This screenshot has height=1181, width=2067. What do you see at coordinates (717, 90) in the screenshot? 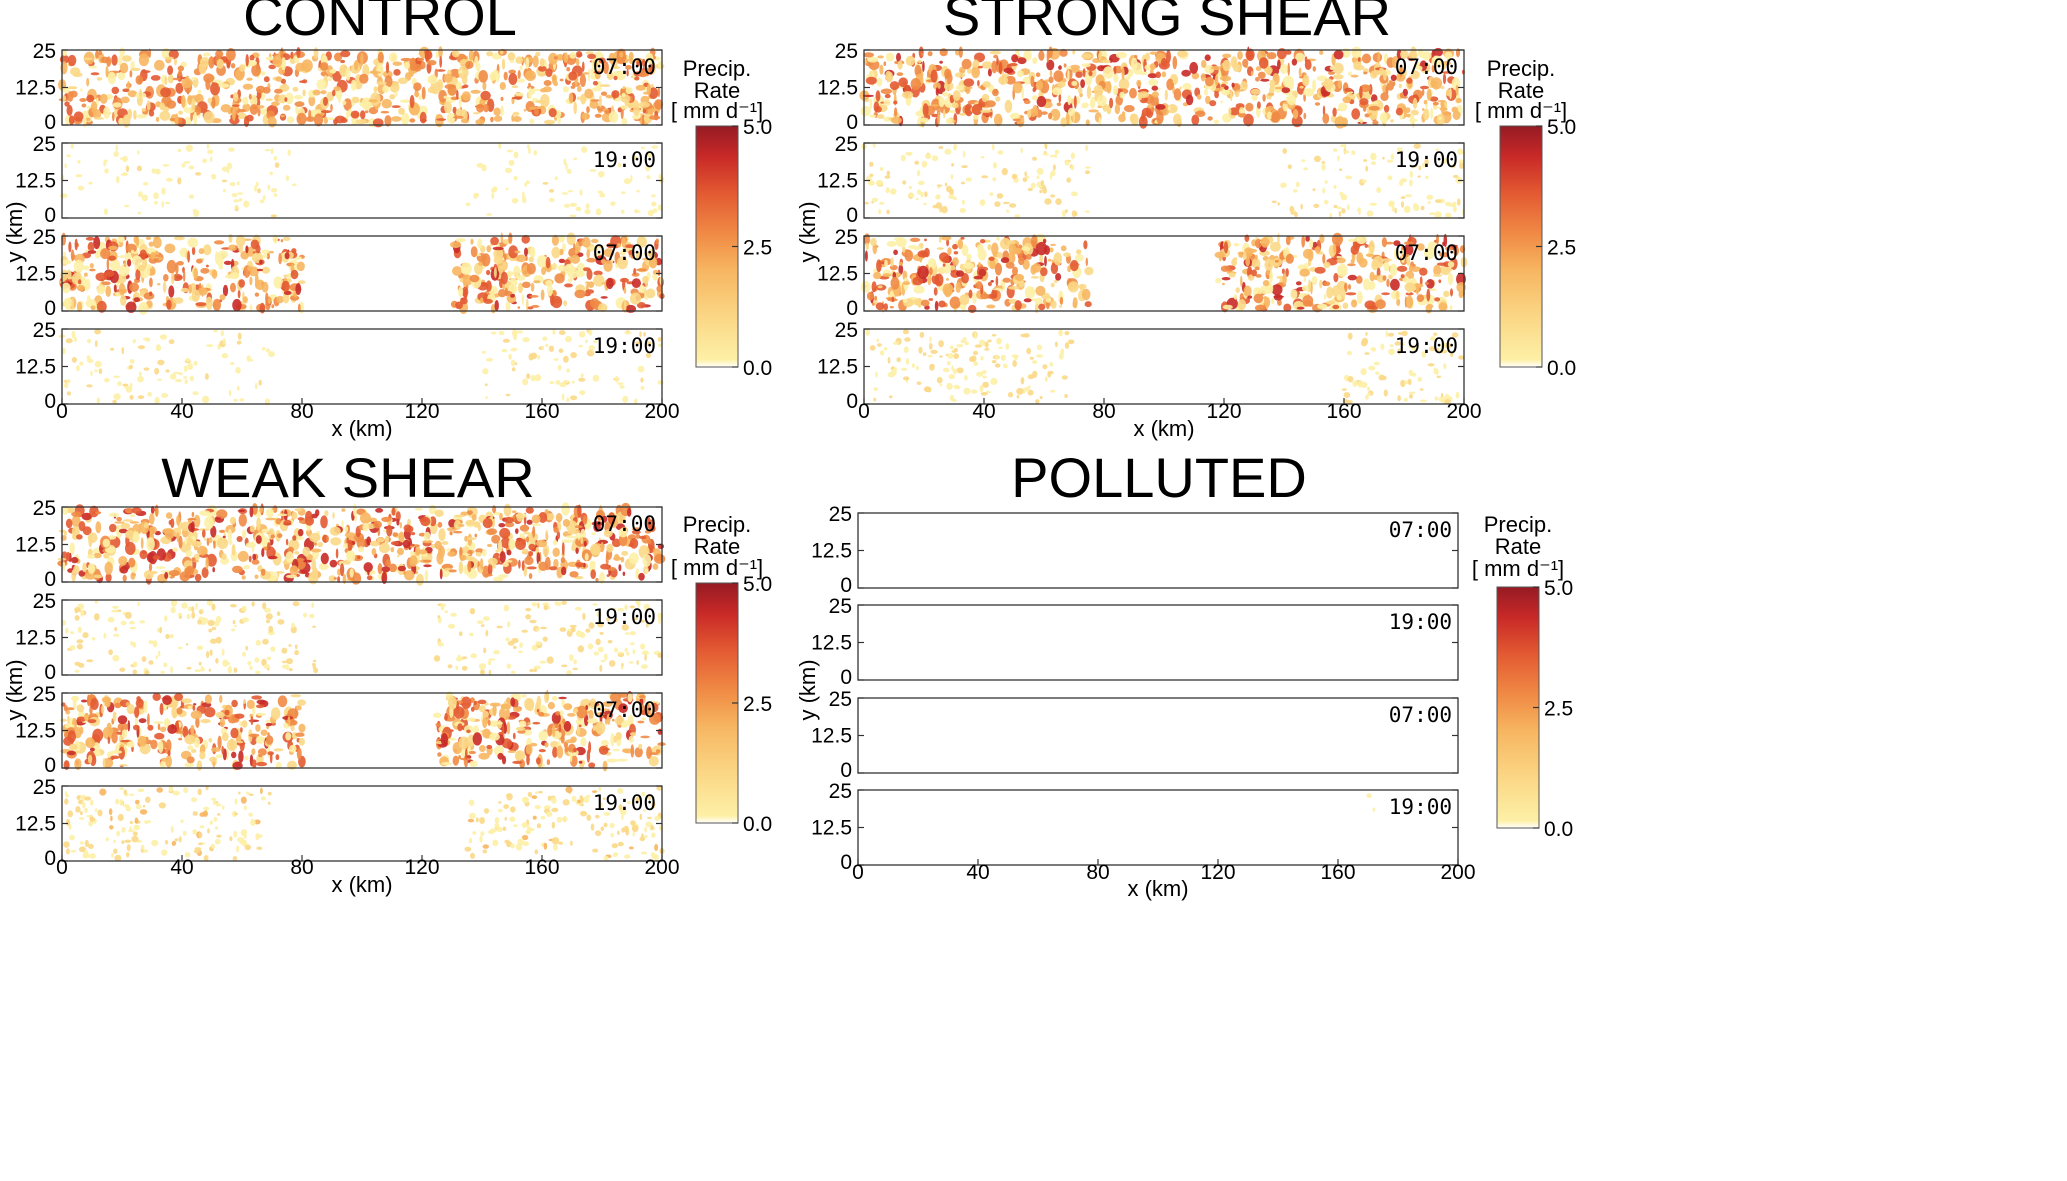
I see `colorbar-title: Rate` at bounding box center [717, 90].